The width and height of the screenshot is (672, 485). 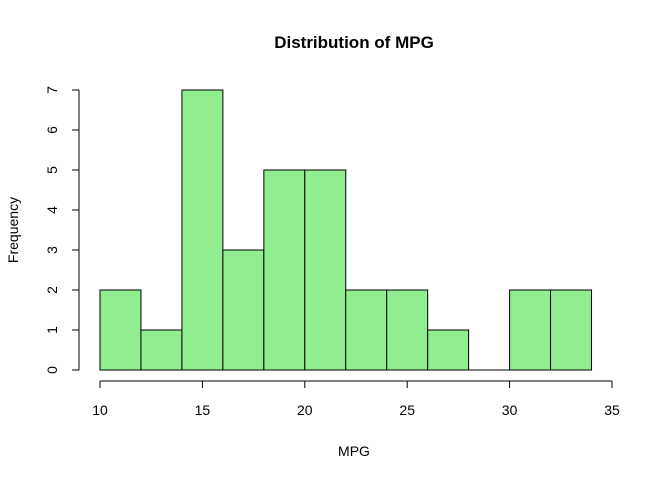 I want to click on x-tick-label: 25, so click(x=407, y=410).